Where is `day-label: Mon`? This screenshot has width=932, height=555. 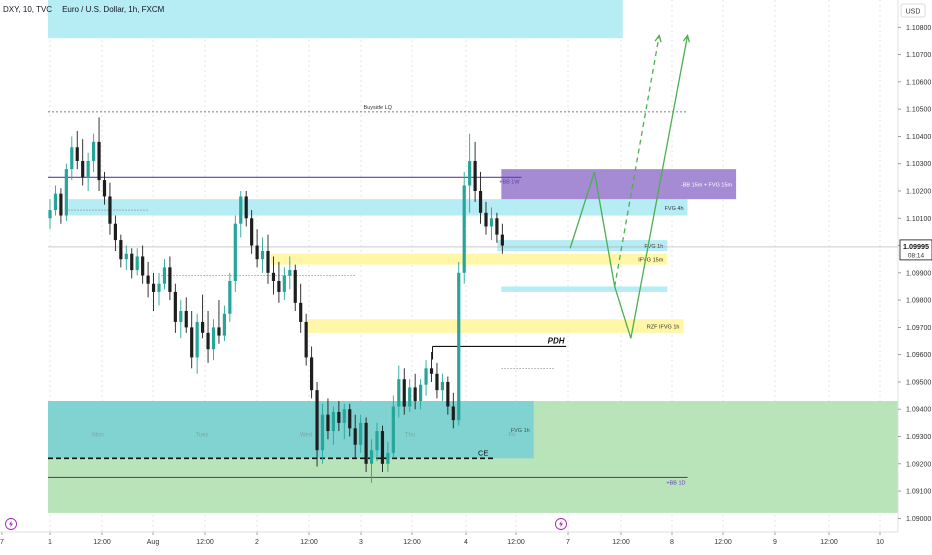
day-label: Mon is located at coordinates (98, 436).